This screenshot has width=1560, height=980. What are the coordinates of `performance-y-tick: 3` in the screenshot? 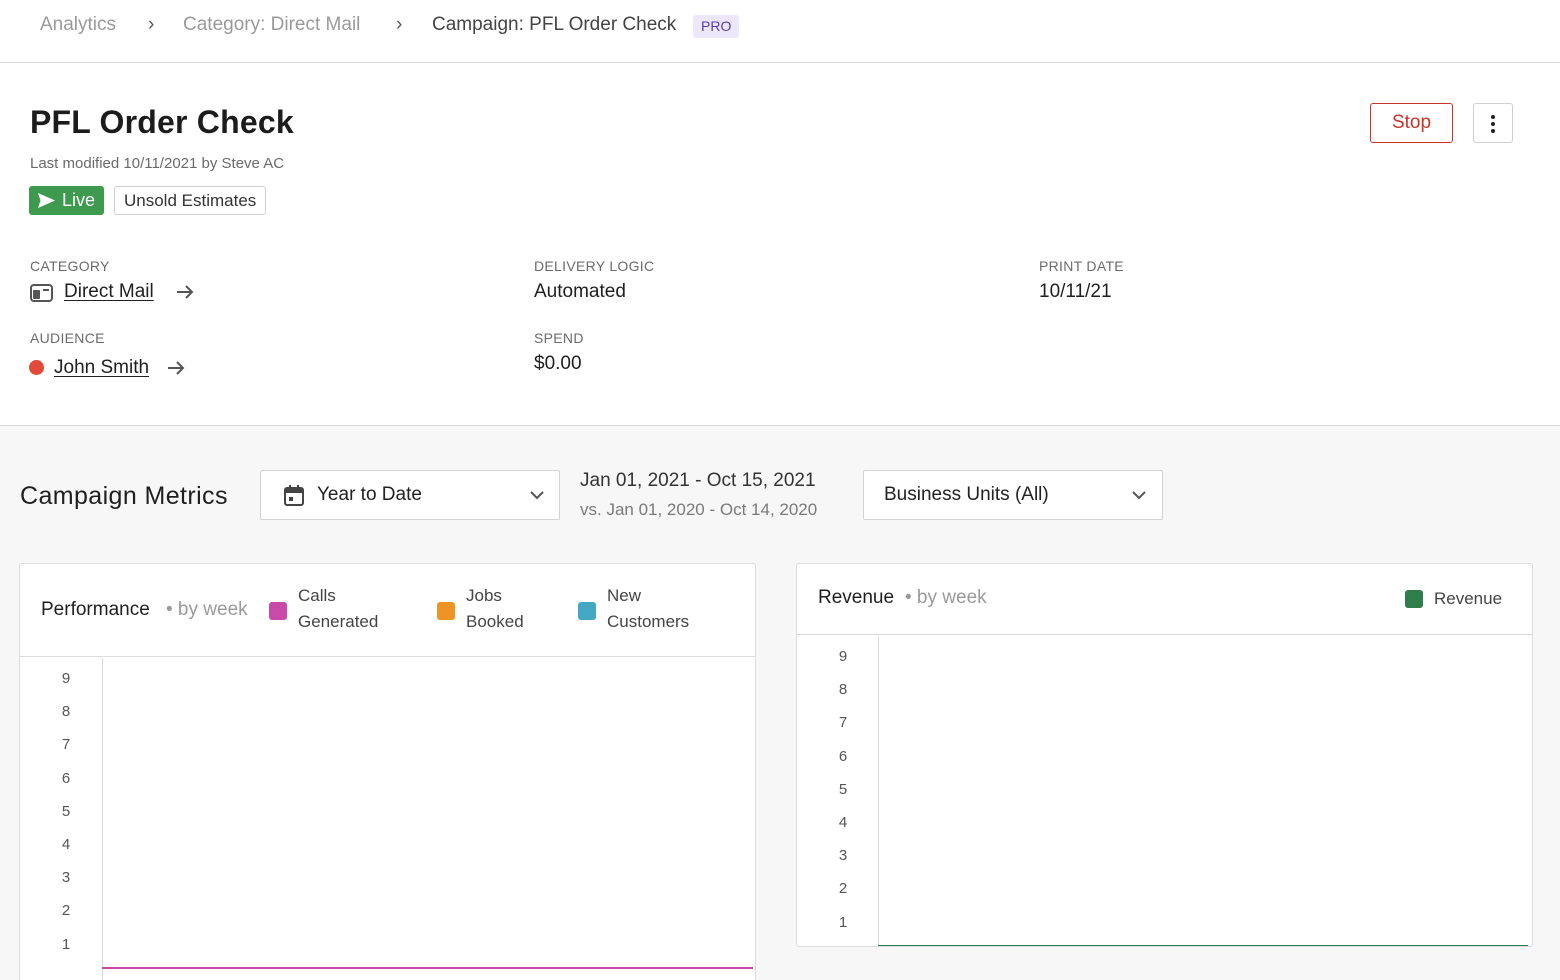 It's located at (66, 878).